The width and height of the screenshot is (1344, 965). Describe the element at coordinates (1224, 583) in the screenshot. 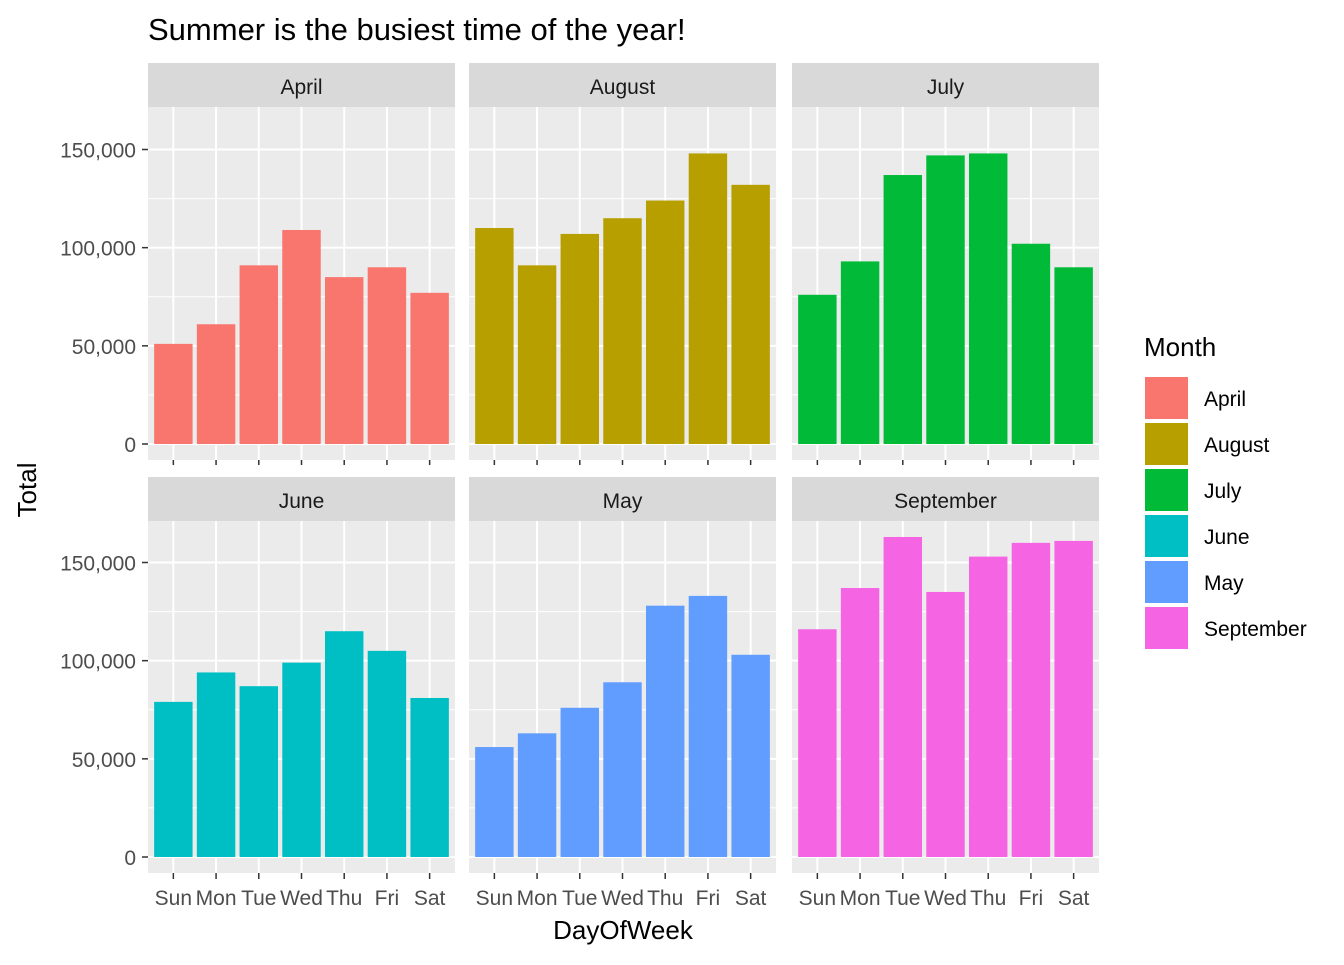

I see `legend-label: May` at that location.